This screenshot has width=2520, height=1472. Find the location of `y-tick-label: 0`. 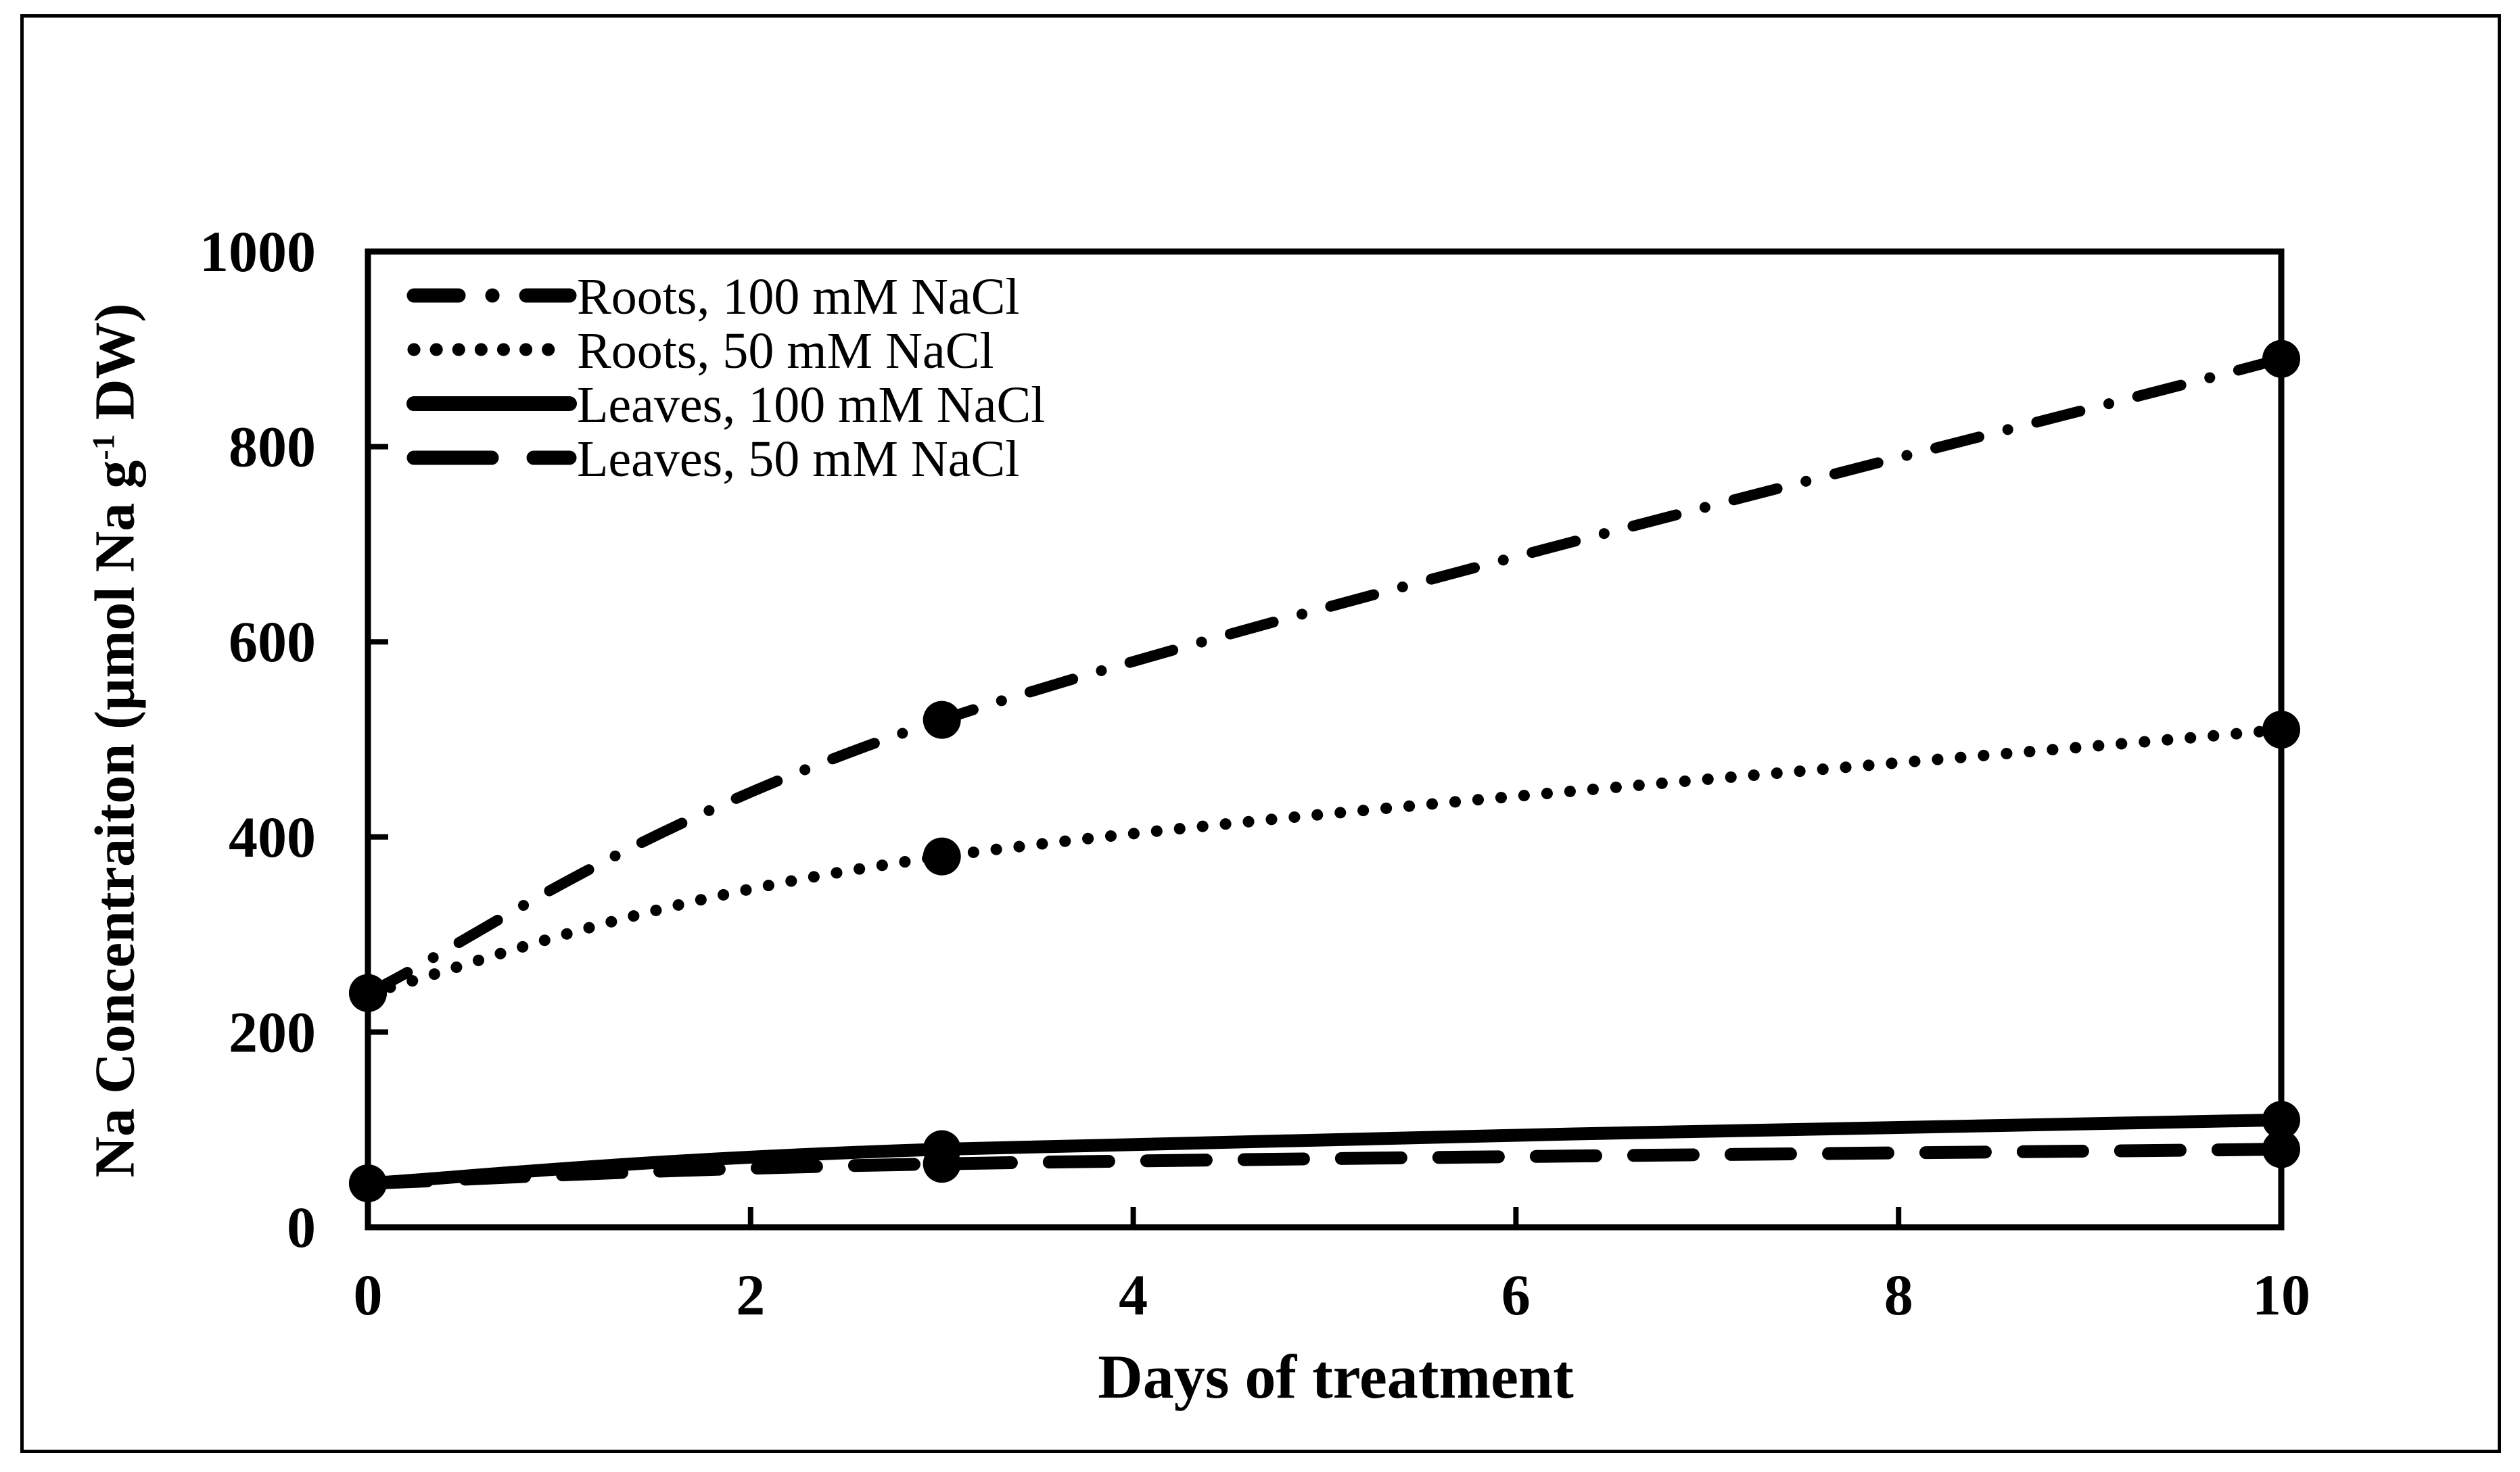

y-tick-label: 0 is located at coordinates (301, 1227).